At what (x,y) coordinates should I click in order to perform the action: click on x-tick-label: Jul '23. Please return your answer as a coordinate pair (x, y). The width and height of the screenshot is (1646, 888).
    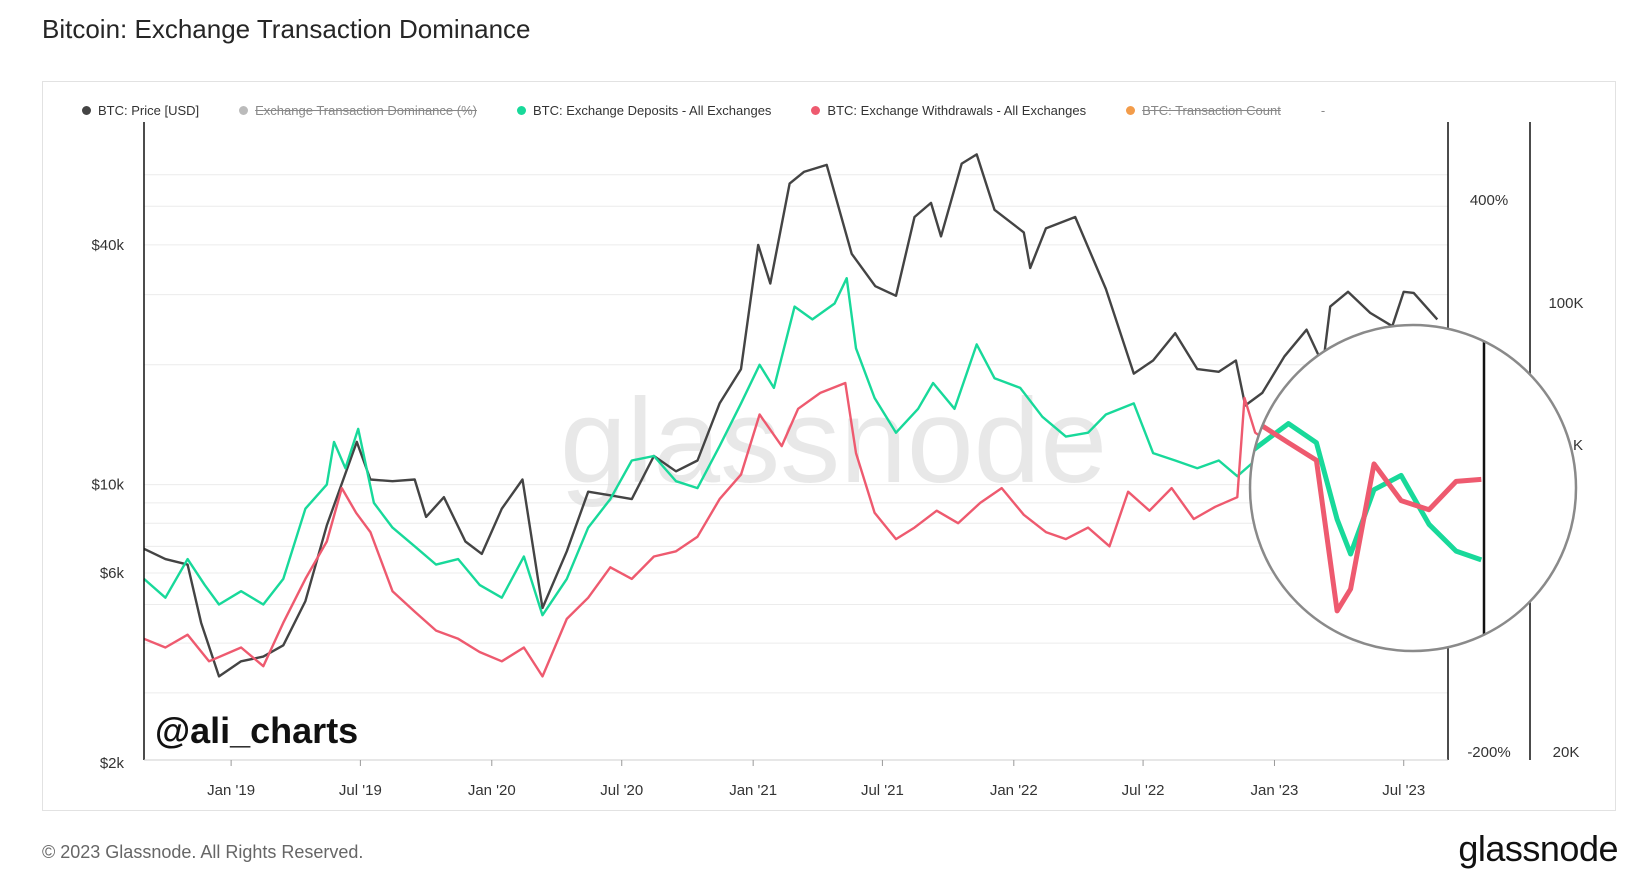
    Looking at the image, I should click on (1403, 790).